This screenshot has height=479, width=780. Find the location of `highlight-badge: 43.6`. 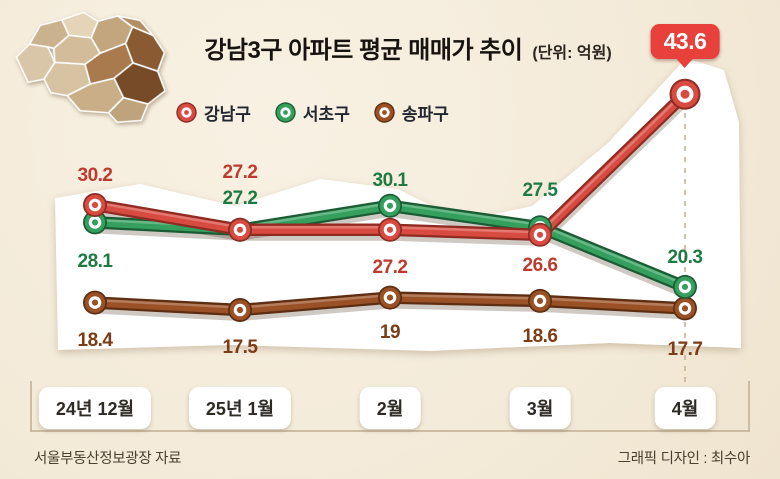

highlight-badge: 43.6 is located at coordinates (685, 46).